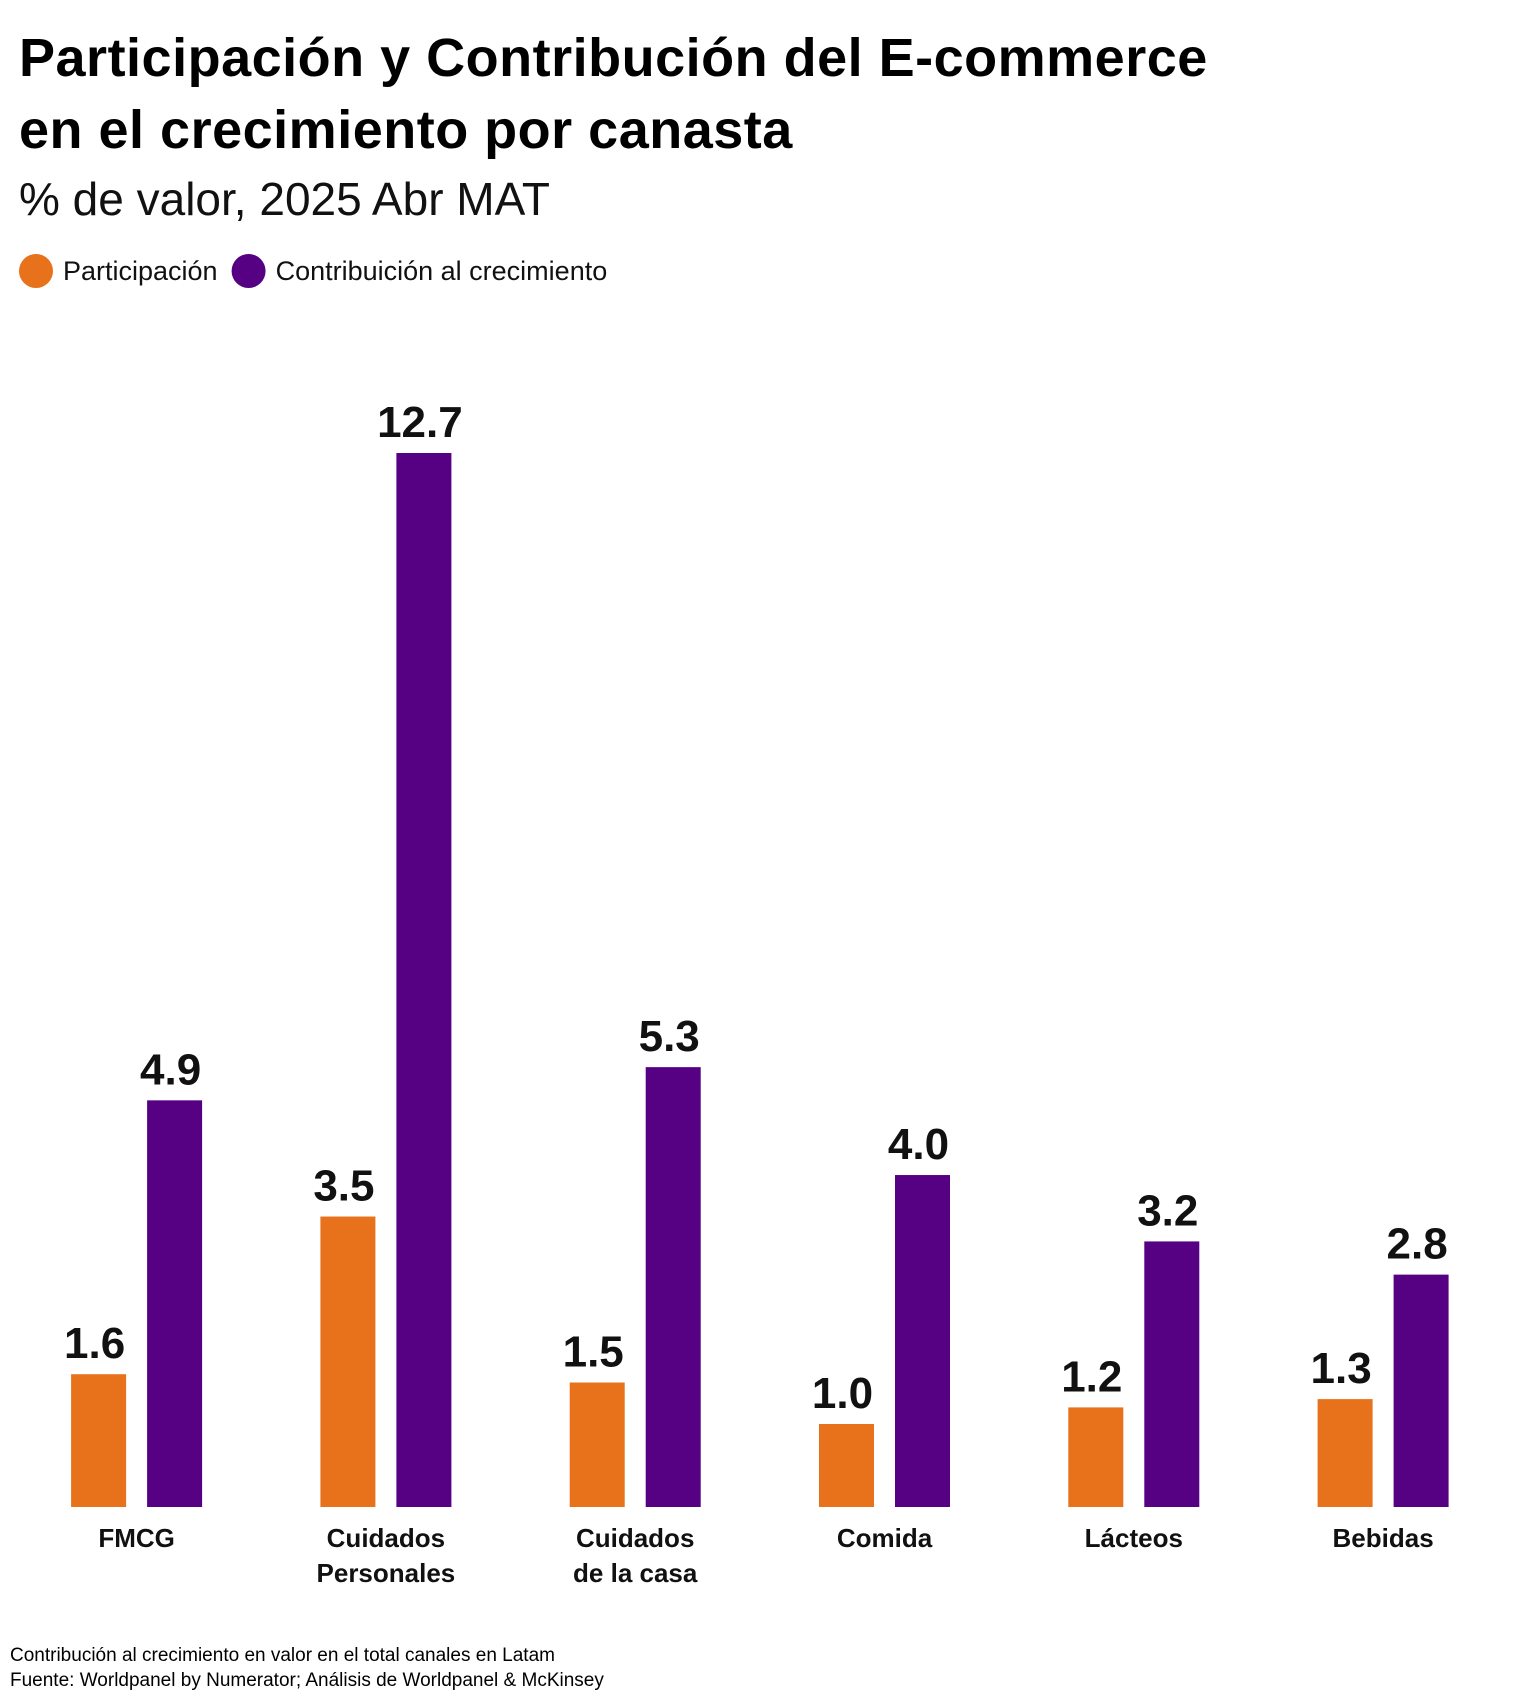 This screenshot has width=1528, height=1695. I want to click on value-label: 5.3, so click(669, 1036).